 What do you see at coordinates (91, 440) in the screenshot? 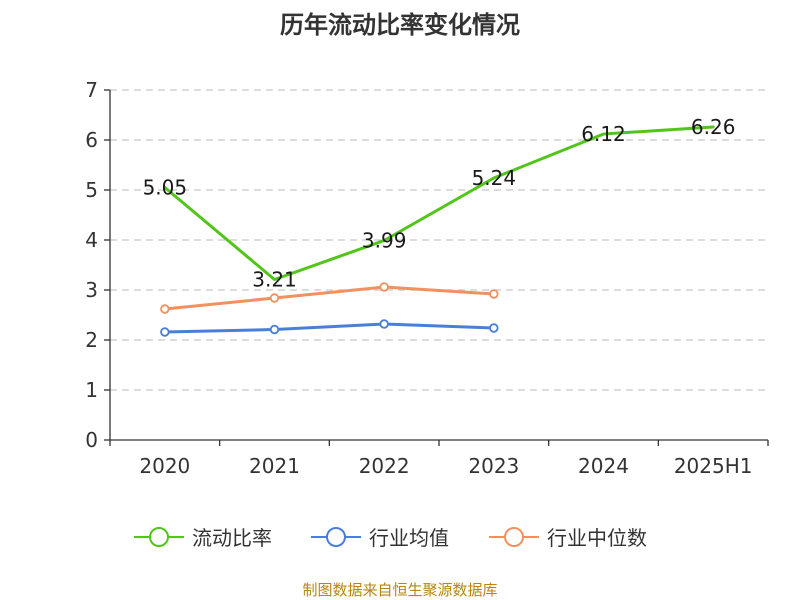
I see `y-tick-label: 0` at bounding box center [91, 440].